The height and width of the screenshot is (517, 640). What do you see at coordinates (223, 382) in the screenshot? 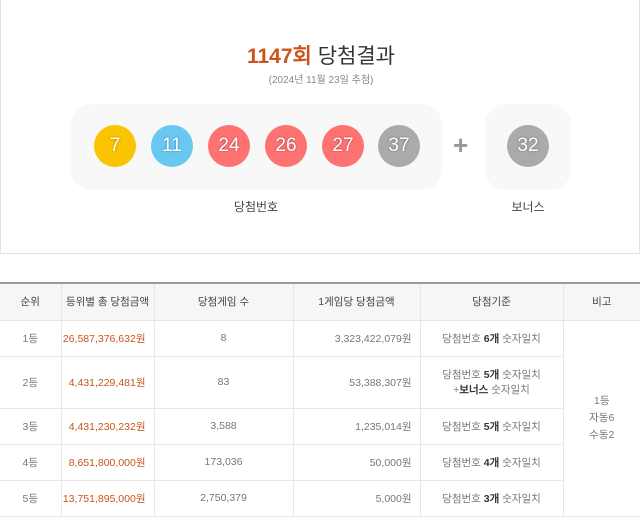
I see `games-cell: 83` at bounding box center [223, 382].